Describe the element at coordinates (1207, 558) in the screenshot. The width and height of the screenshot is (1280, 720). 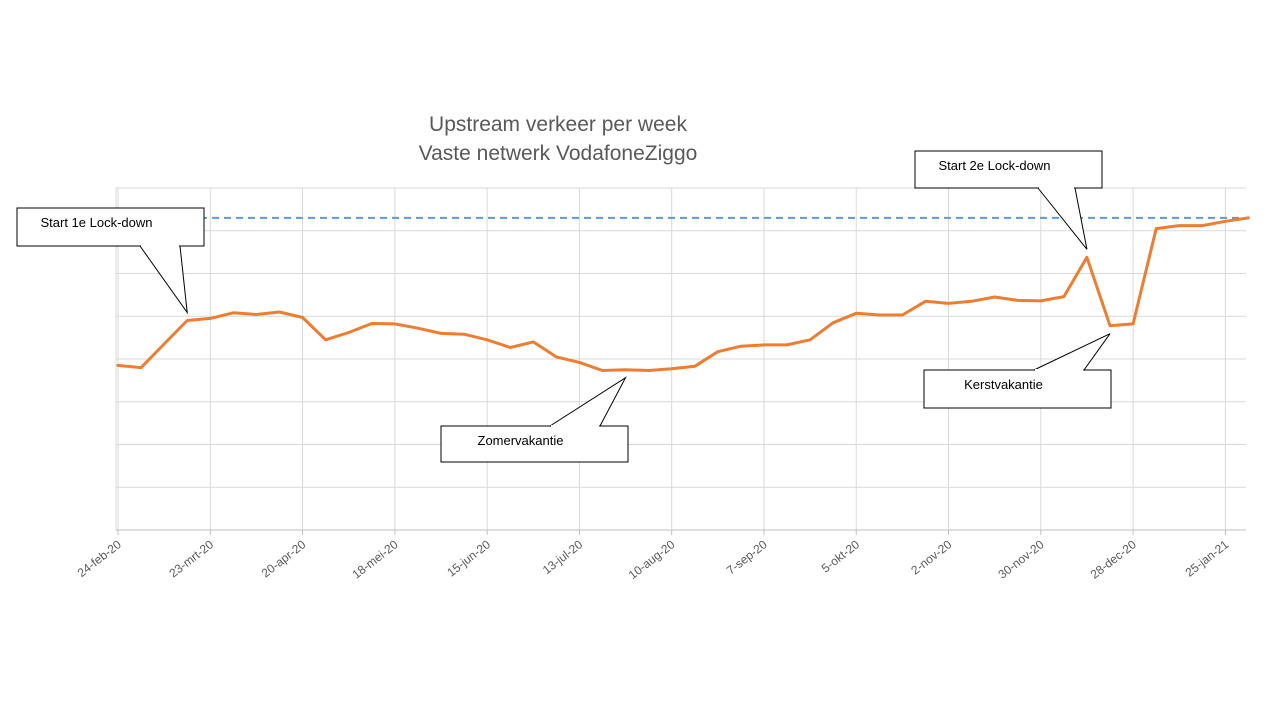
I see `x-tick-label: 25-jan-21` at that location.